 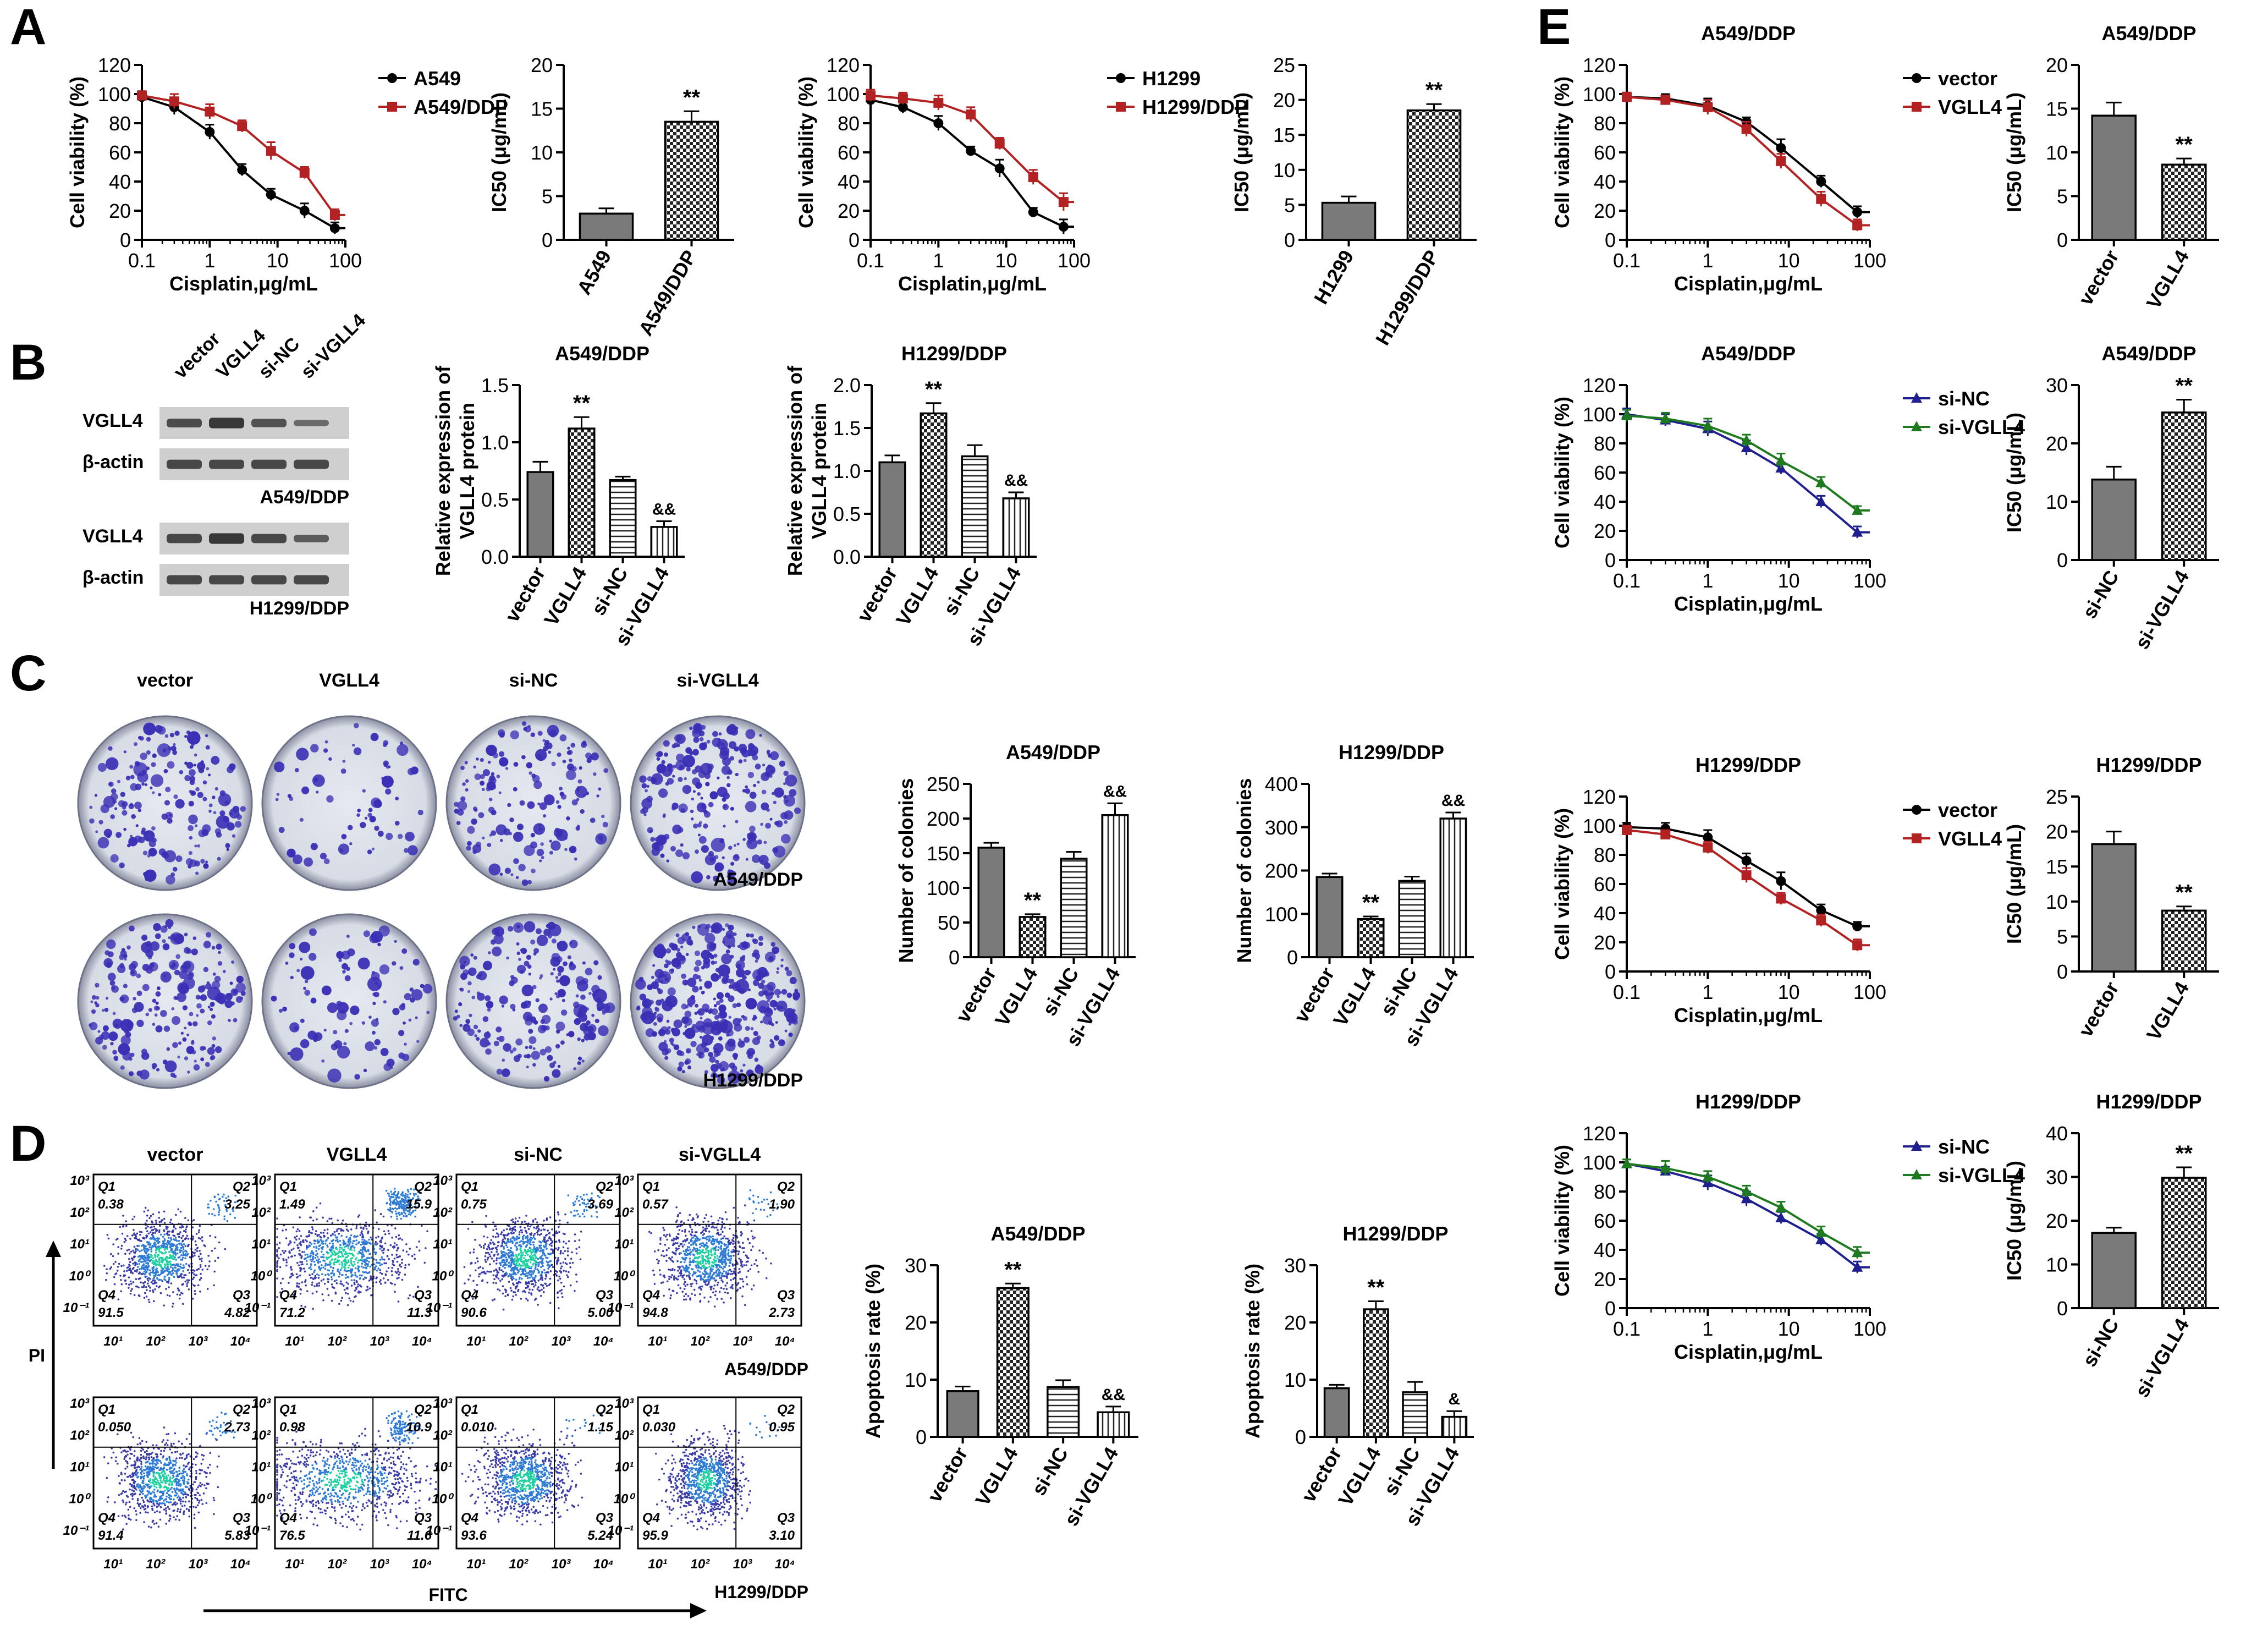 What do you see at coordinates (1870, 260) in the screenshot?
I see `x-tick-label: 100` at bounding box center [1870, 260].